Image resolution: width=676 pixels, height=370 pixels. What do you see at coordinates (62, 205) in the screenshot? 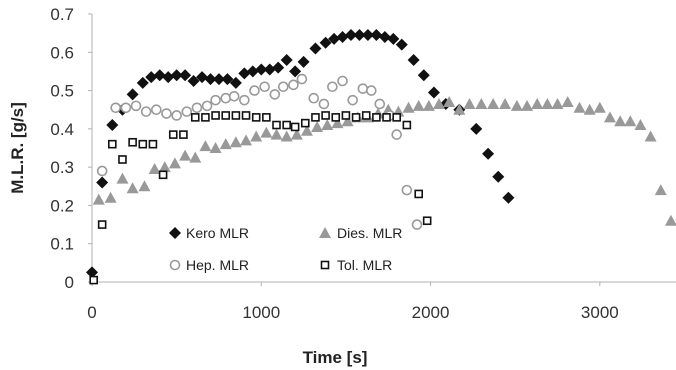
I see `y-tick-label: 0.2` at bounding box center [62, 205].